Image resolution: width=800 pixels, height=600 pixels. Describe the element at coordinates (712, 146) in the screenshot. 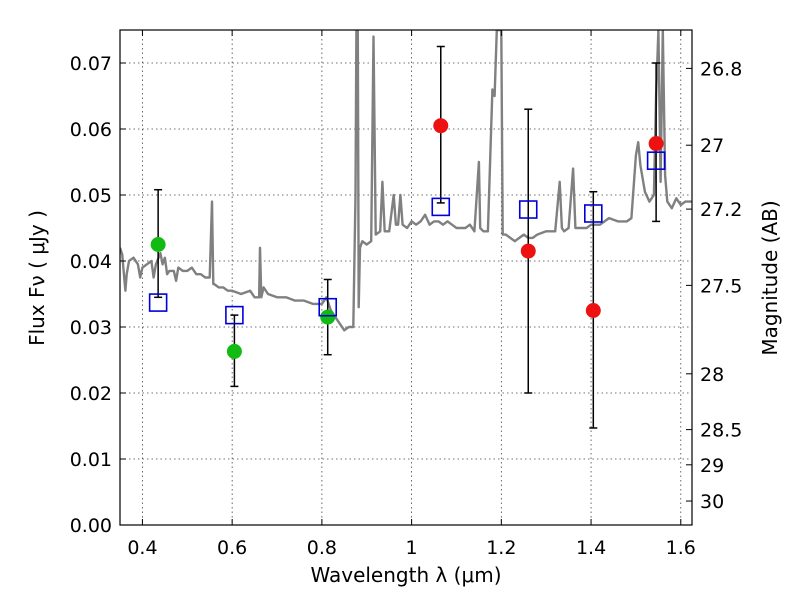

I see `y2-tick-label: 27` at that location.